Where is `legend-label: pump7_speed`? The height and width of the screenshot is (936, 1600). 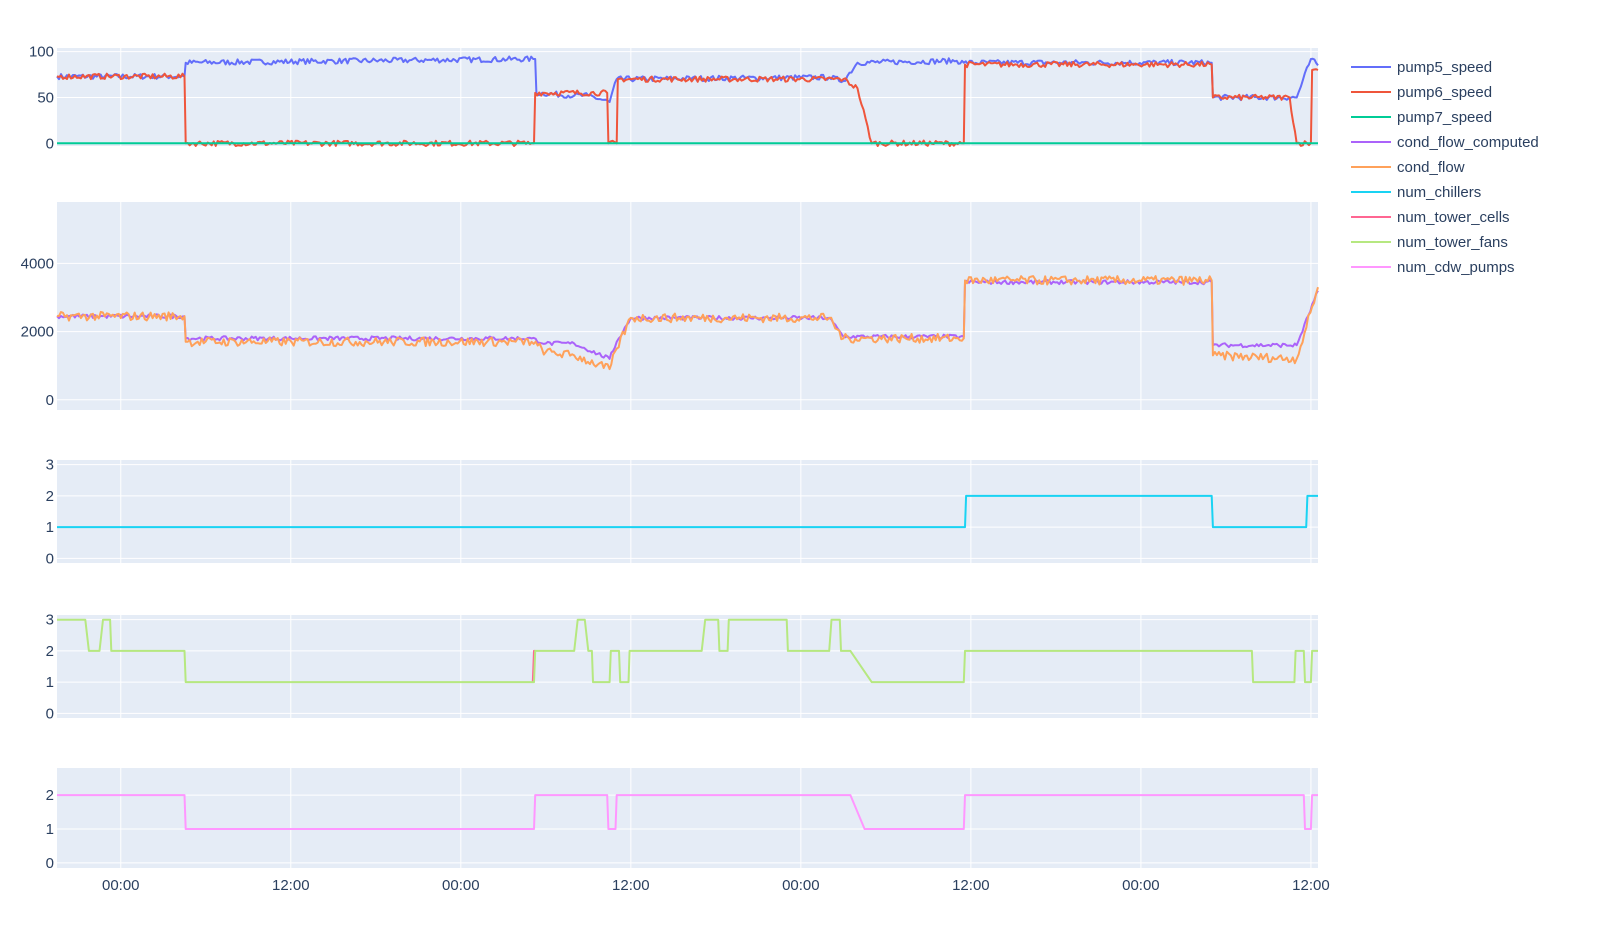
legend-label: pump7_speed is located at coordinates (1444, 117).